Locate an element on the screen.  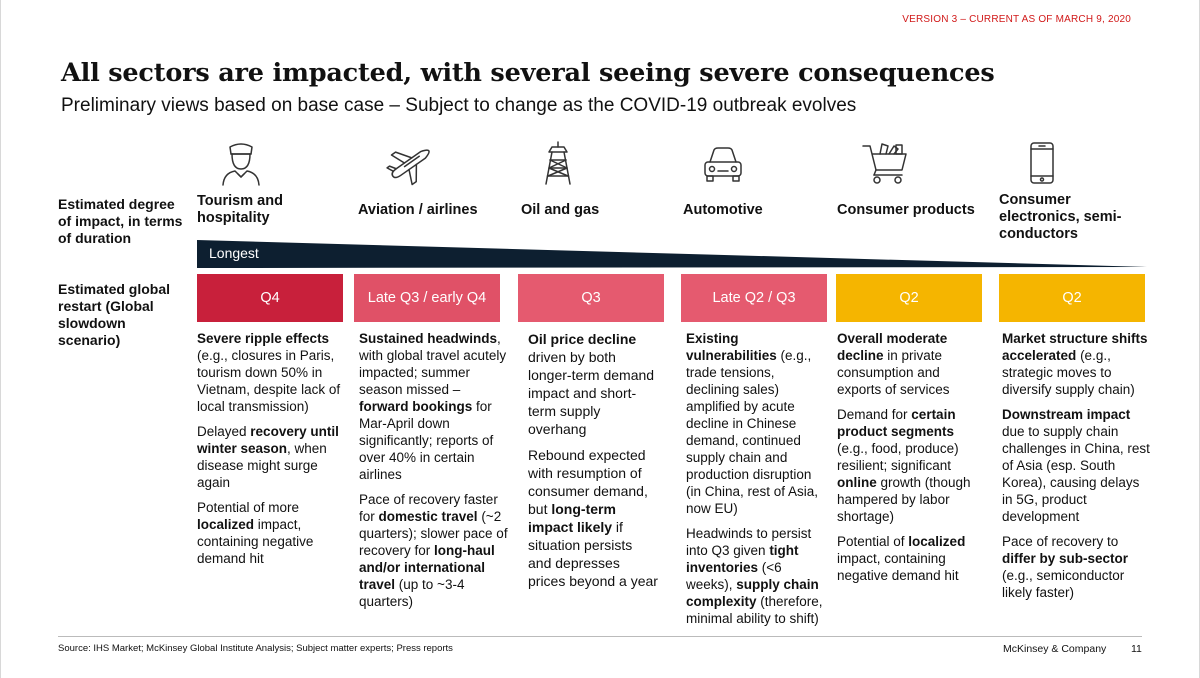
body-text: Delayed is located at coordinates (224, 431).